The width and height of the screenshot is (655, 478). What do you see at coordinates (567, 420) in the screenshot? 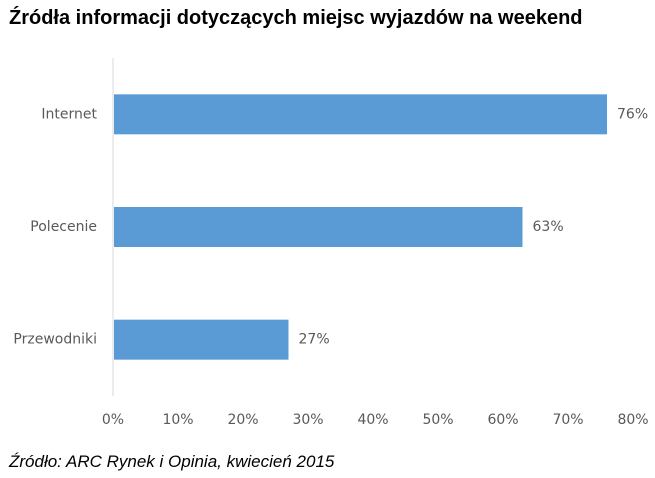
I see `x-tick-label: 70%` at bounding box center [567, 420].